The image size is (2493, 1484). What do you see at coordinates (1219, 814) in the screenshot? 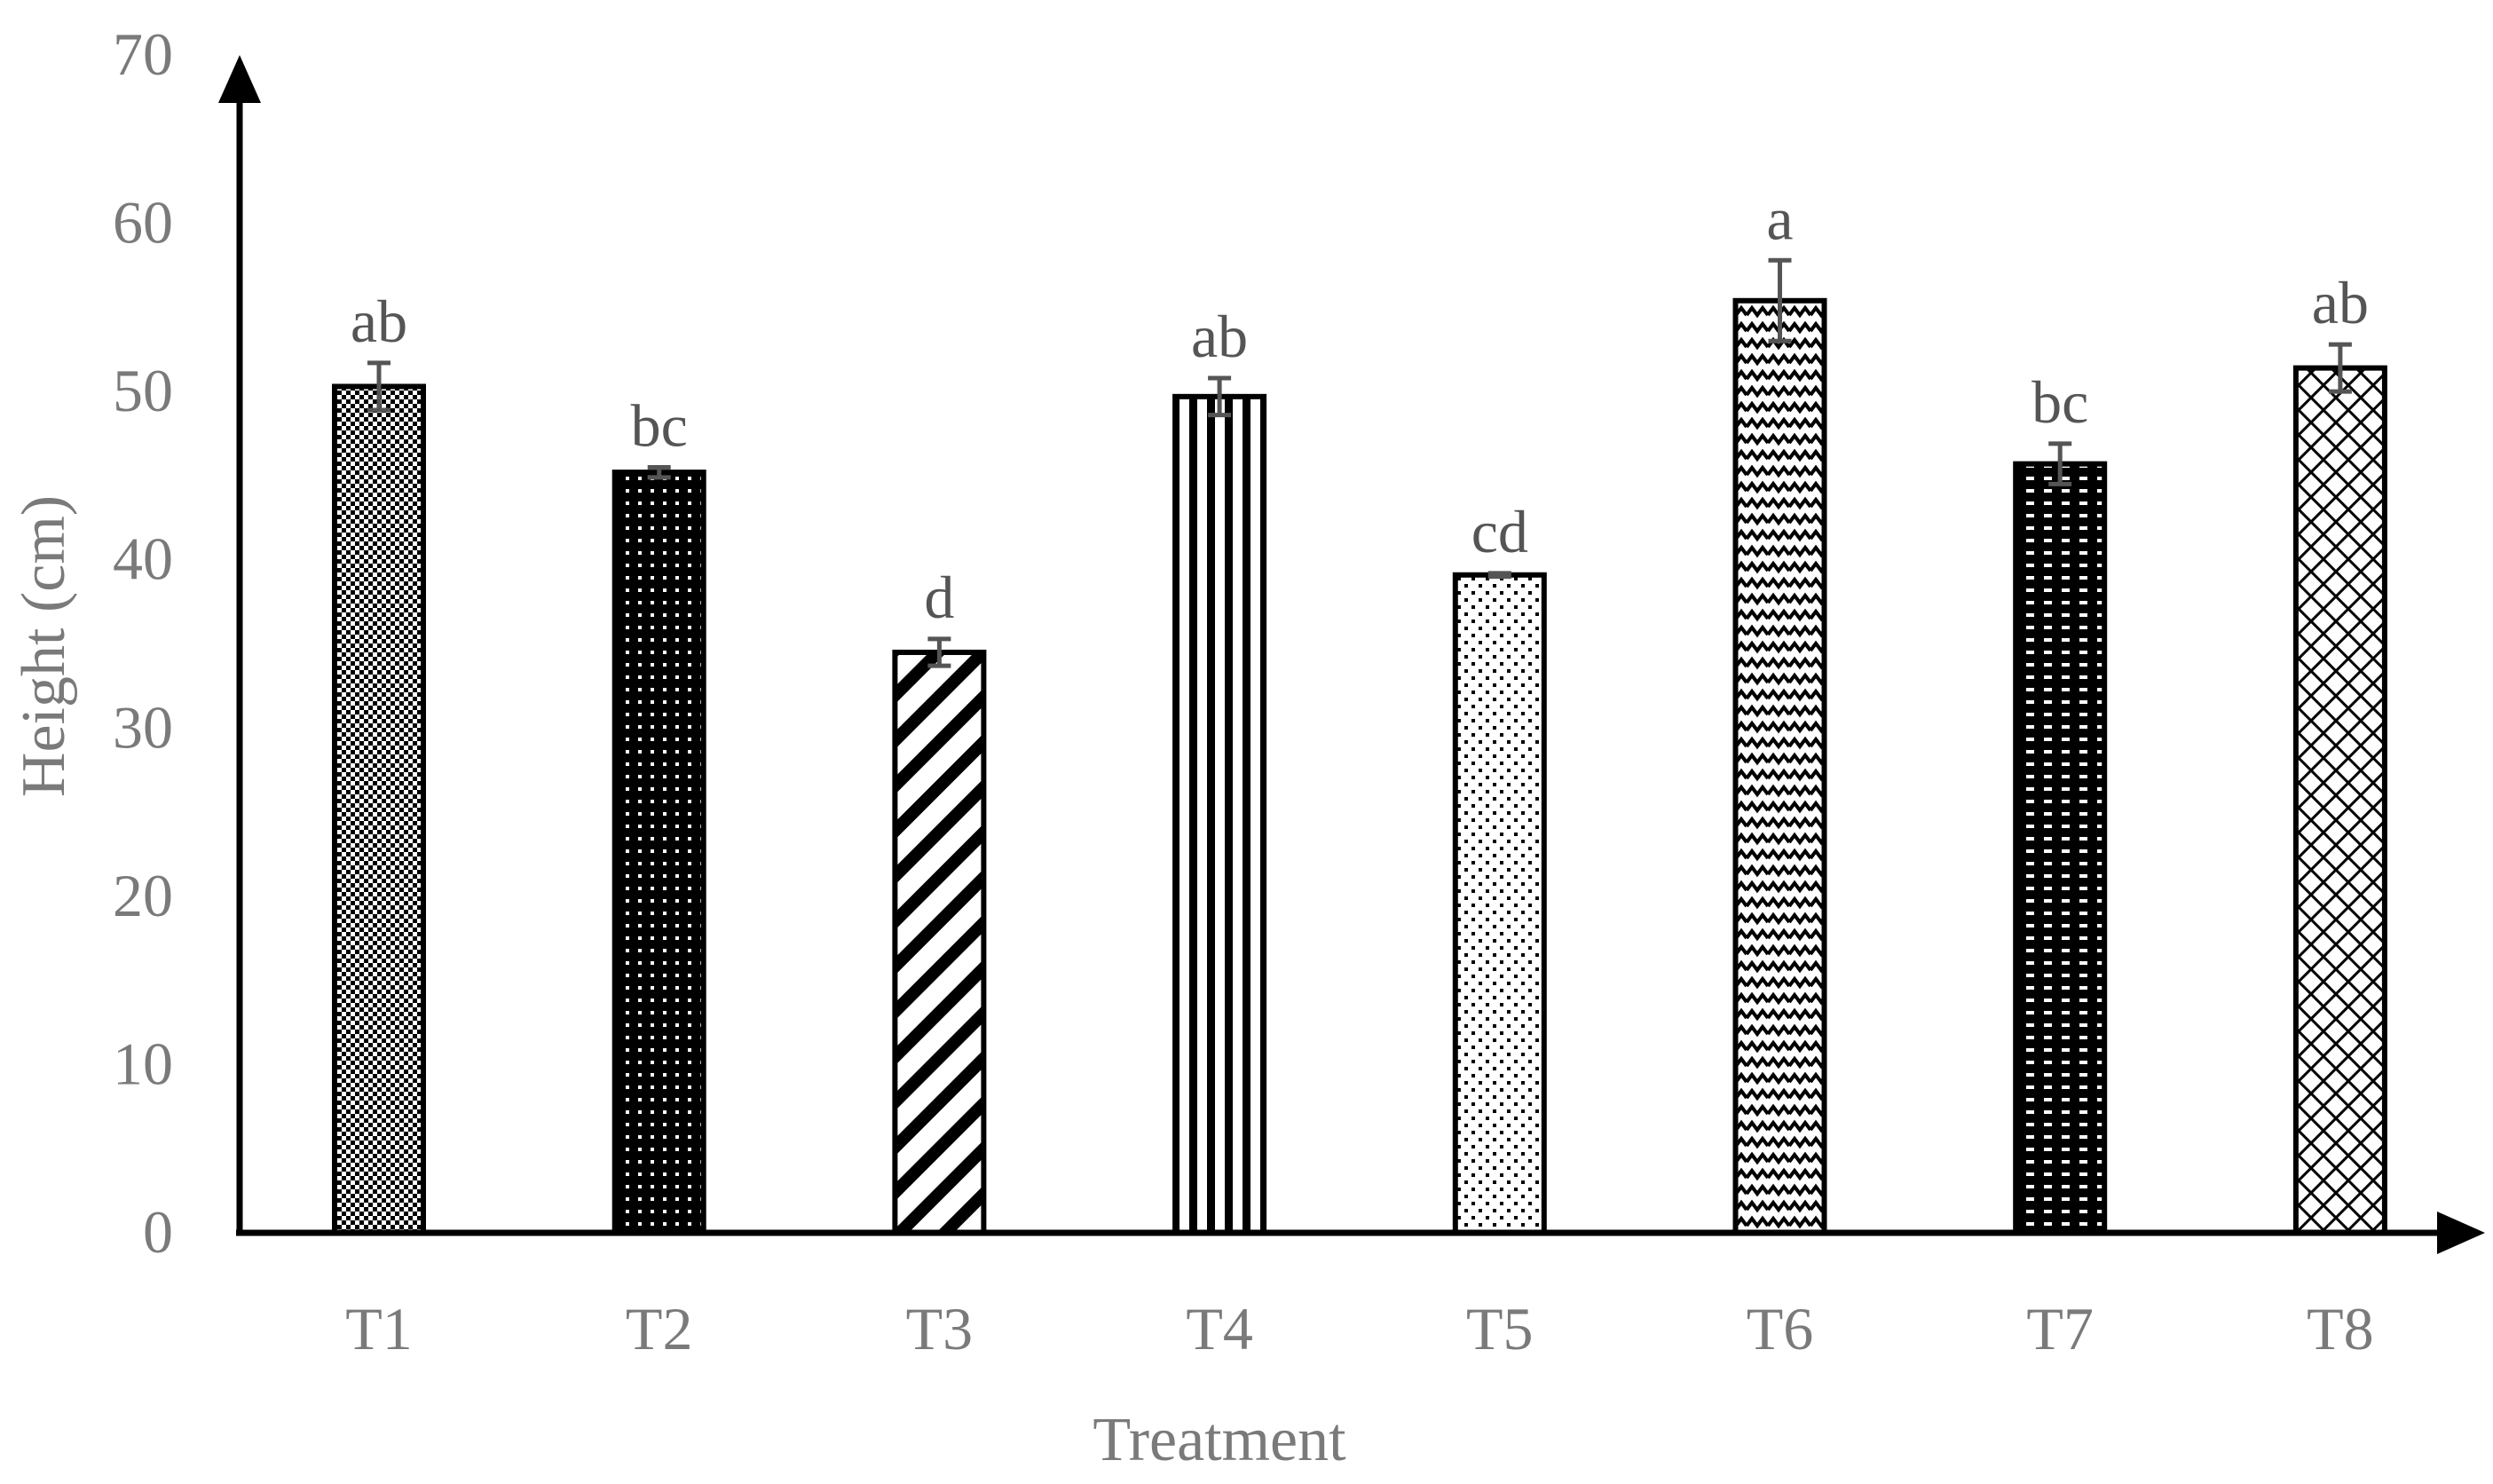
I see `bar-t4` at bounding box center [1219, 814].